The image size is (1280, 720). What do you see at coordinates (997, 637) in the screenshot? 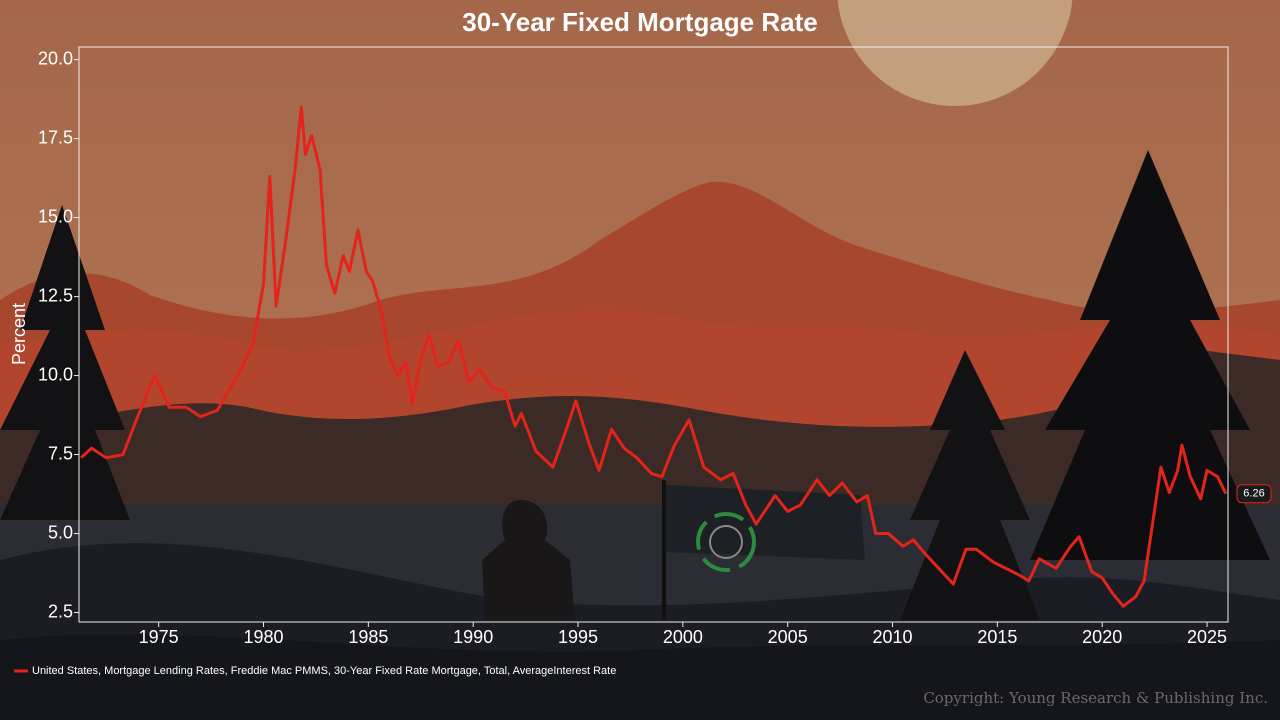
I see `x-tick-label: 2015` at bounding box center [997, 637].